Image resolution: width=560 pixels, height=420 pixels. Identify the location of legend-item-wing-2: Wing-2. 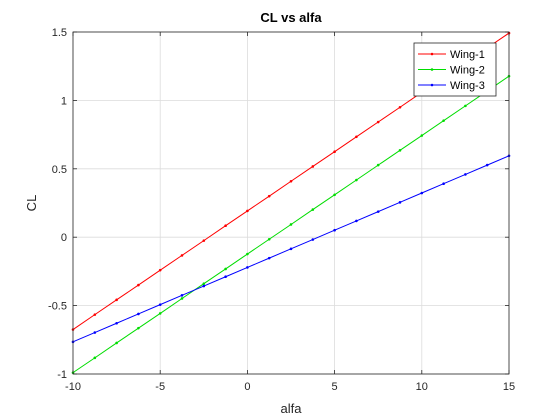
(451, 71).